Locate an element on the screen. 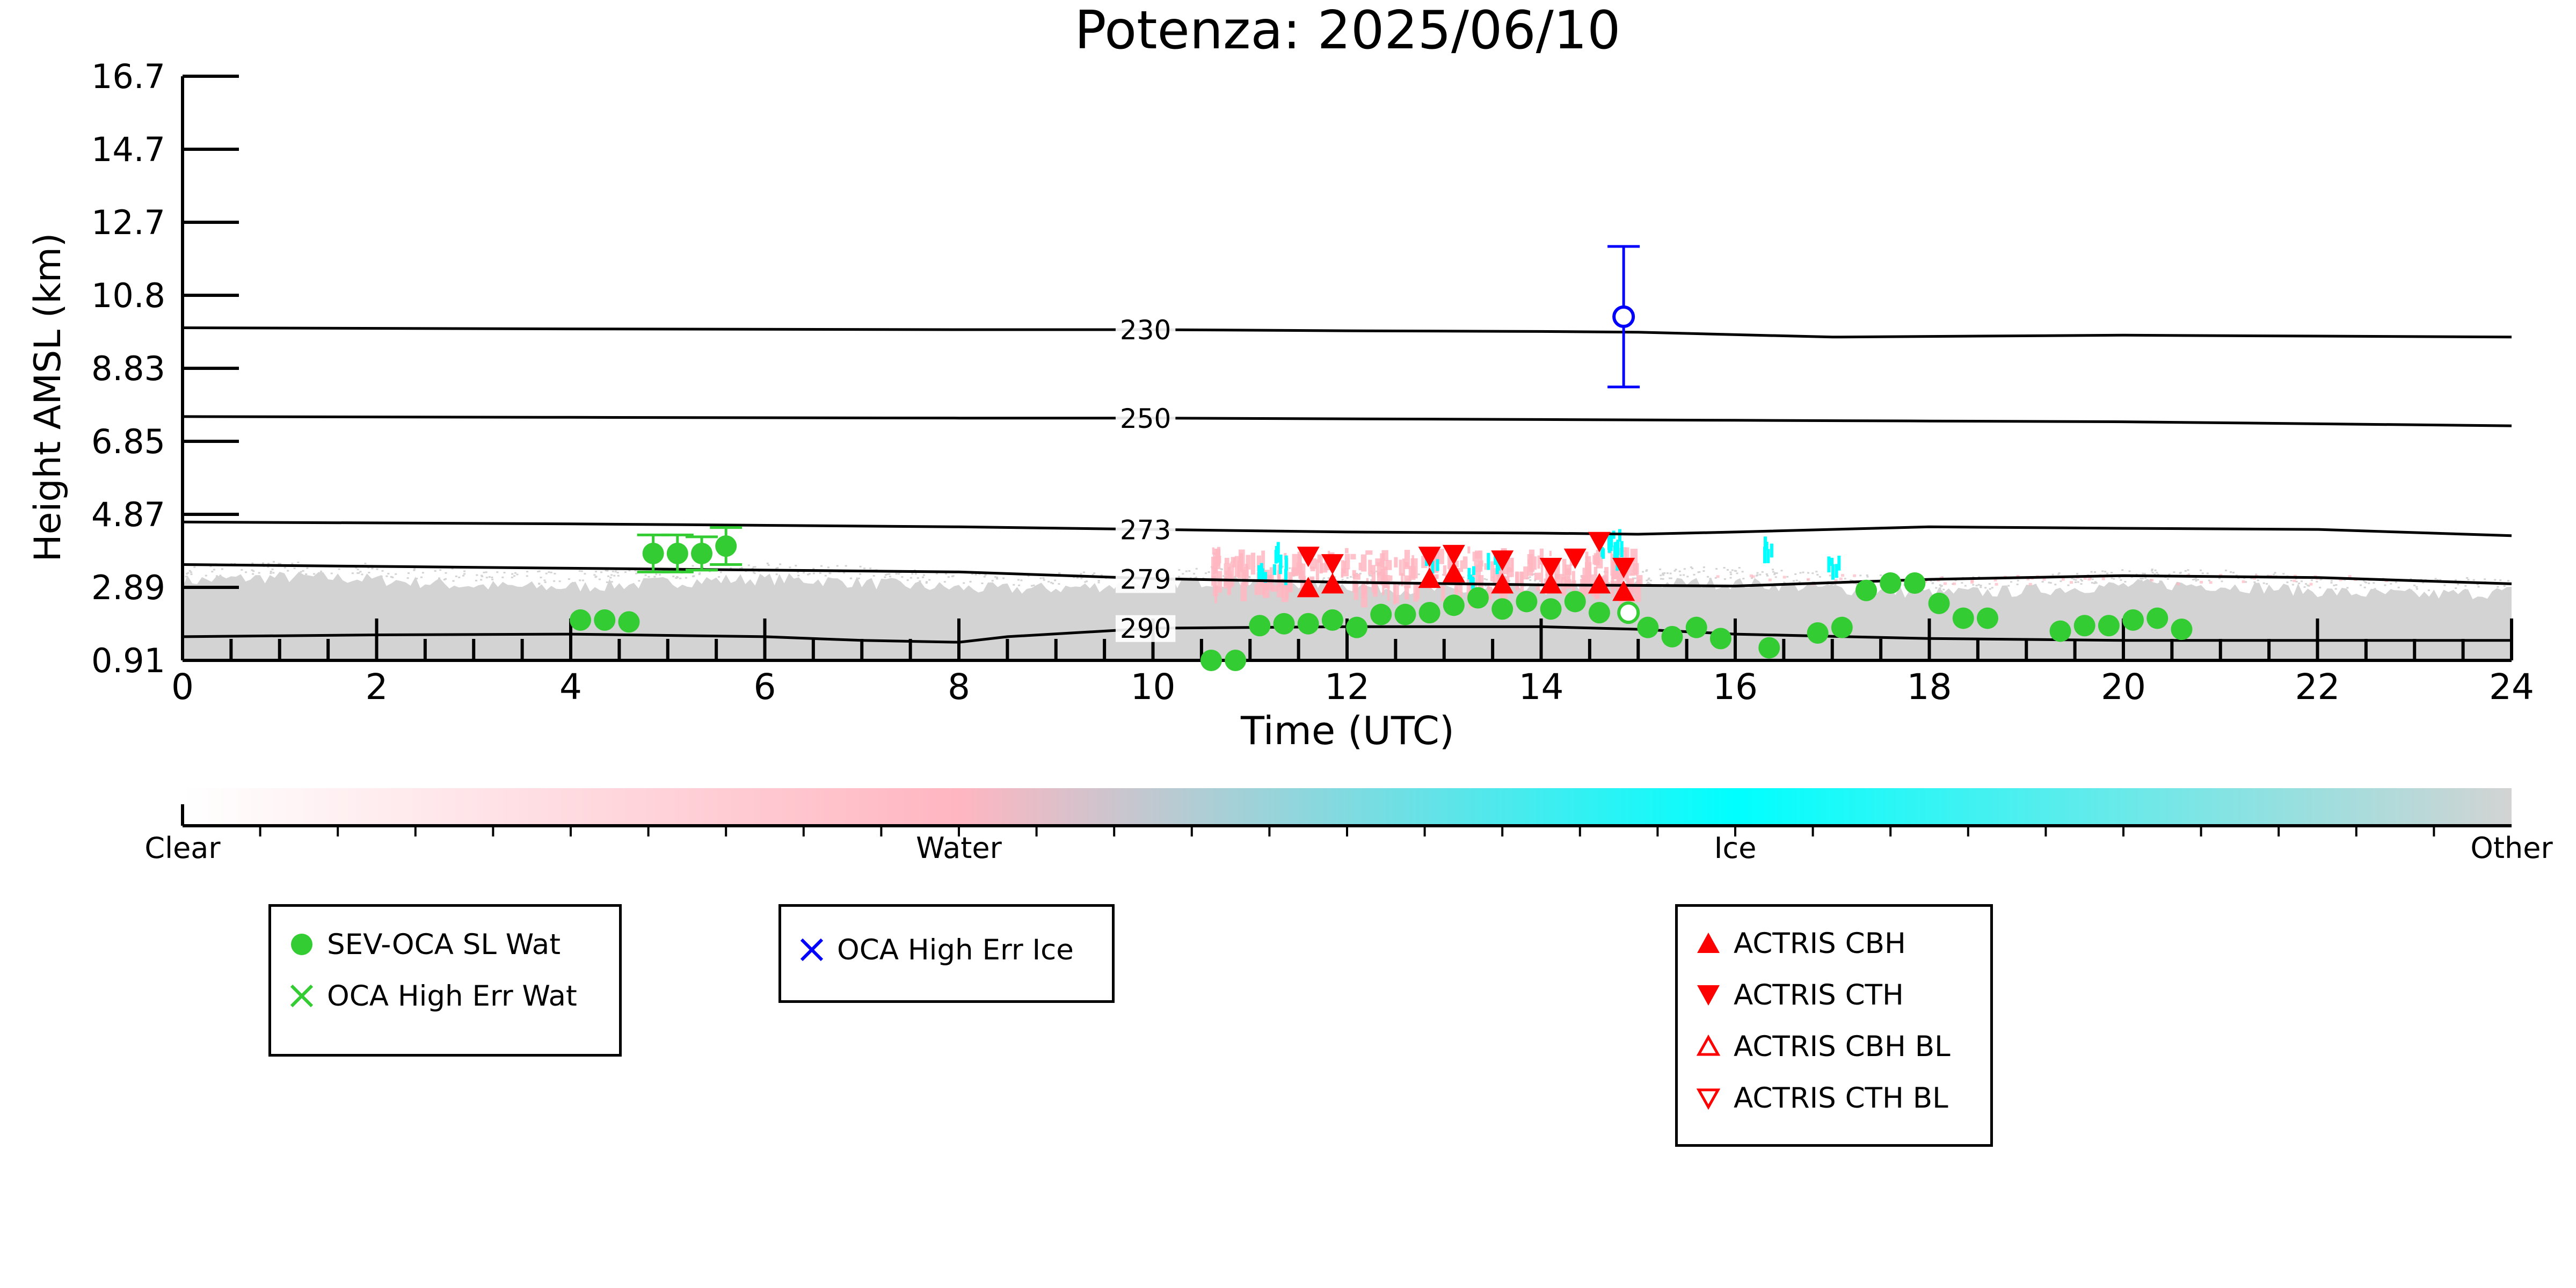 The image size is (2576, 1288). y-tick-label: 16.7 is located at coordinates (128, 76).